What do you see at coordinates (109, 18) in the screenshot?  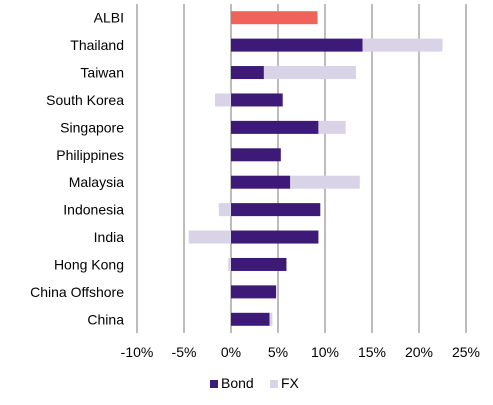 I see `category-label-albi: ALBI` at bounding box center [109, 18].